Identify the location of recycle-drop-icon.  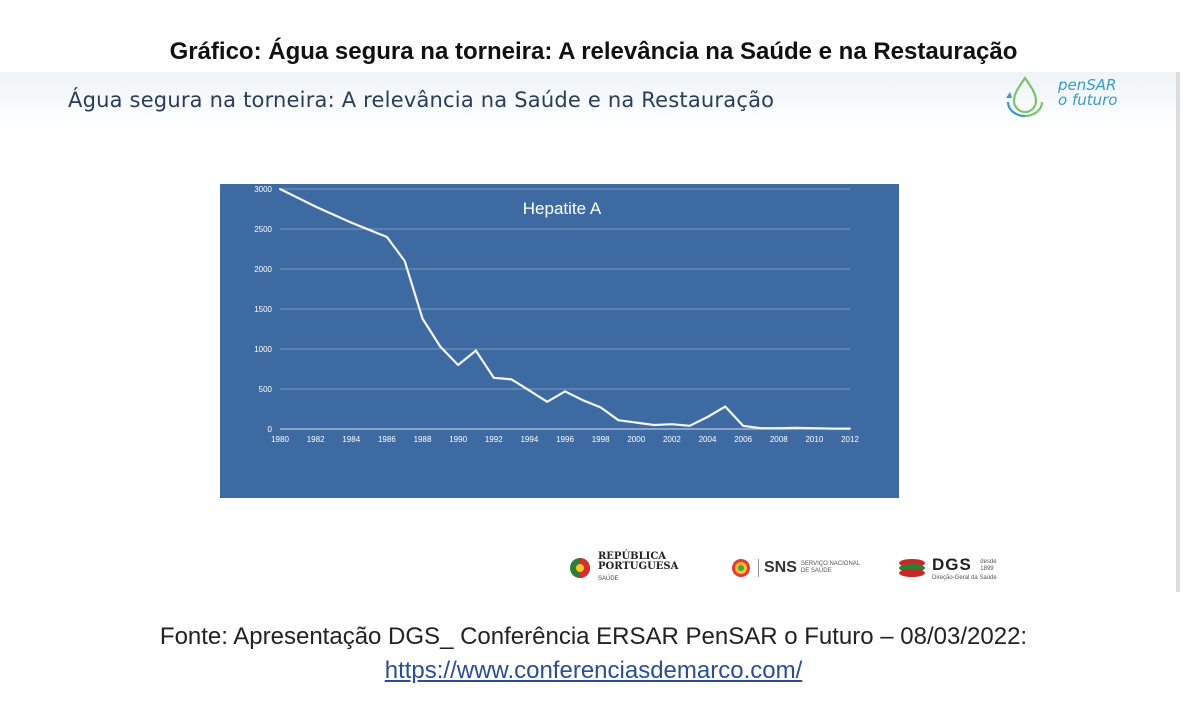
(1025, 97).